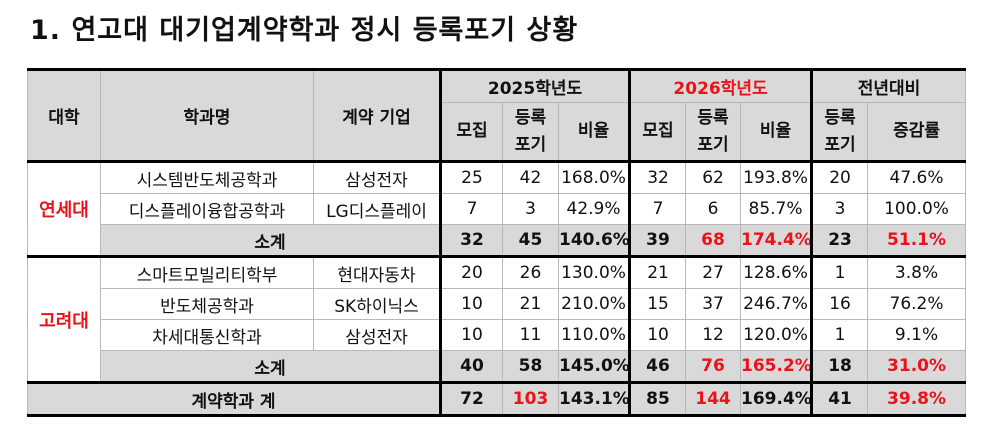 The image size is (1000, 436). I want to click on header-2025: 2025학년도, so click(535, 85).